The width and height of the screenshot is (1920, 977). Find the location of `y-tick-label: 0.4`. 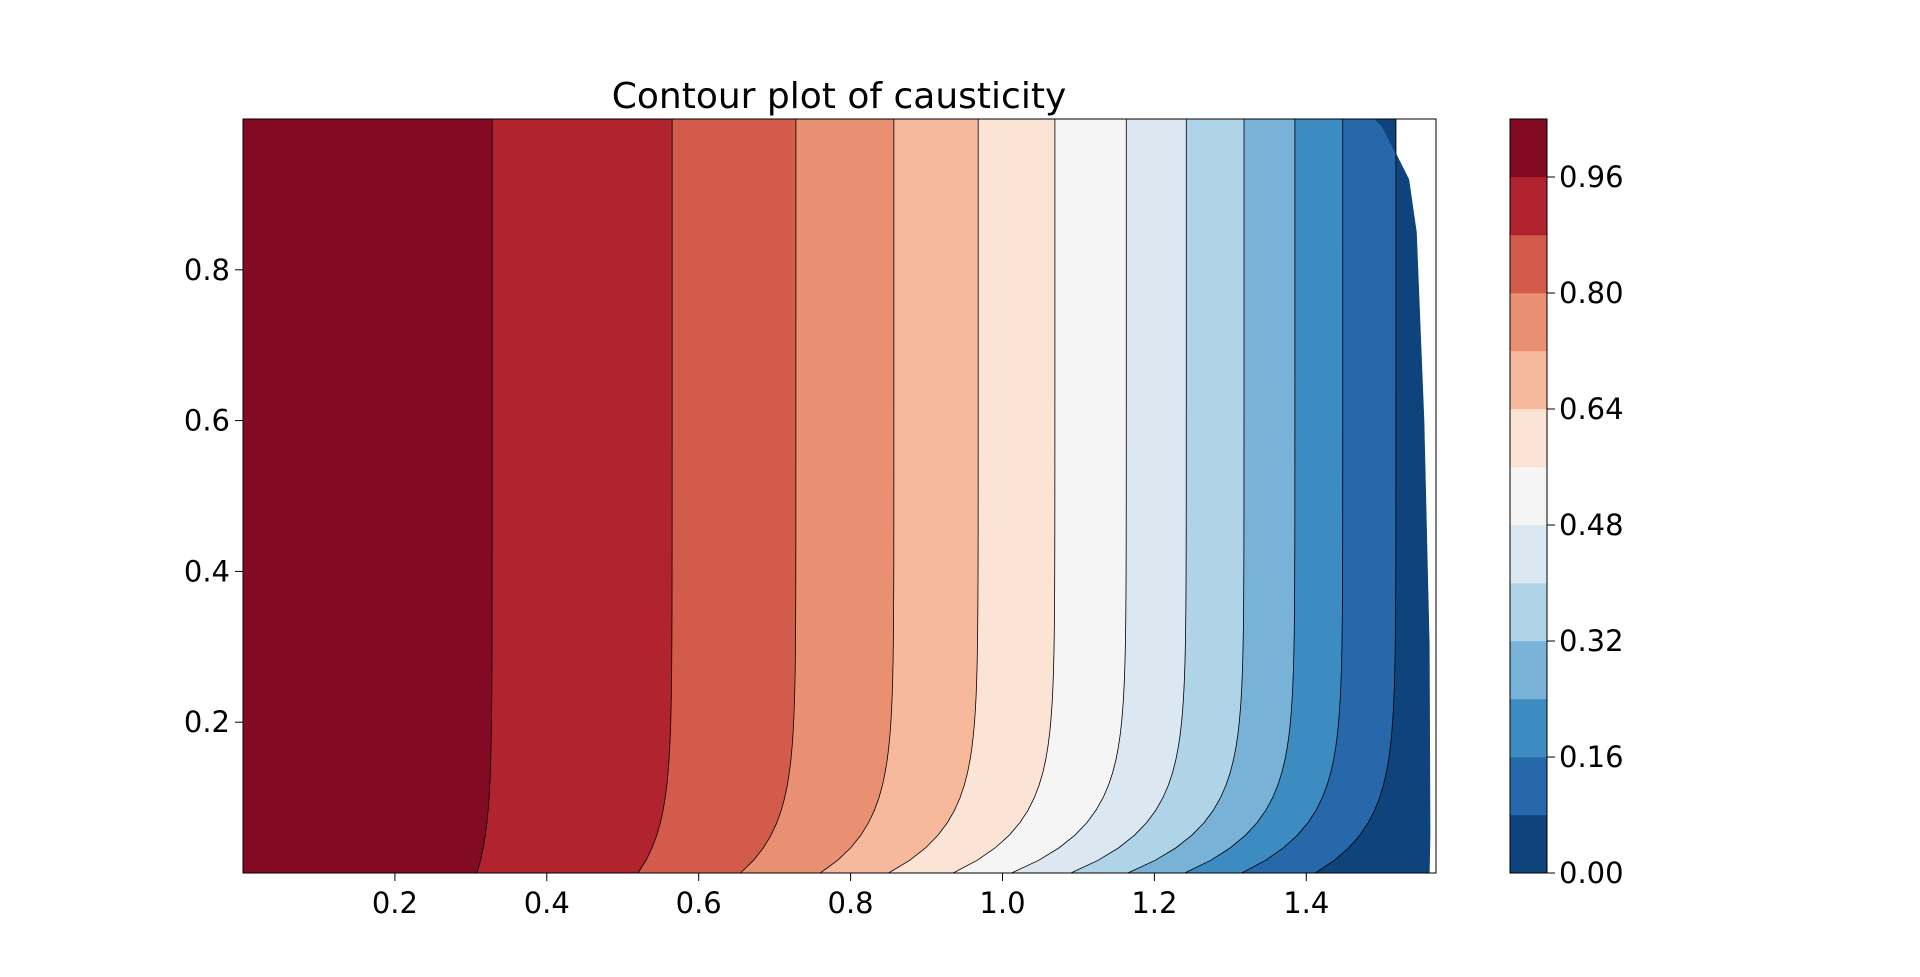

y-tick-label: 0.4 is located at coordinates (207, 571).